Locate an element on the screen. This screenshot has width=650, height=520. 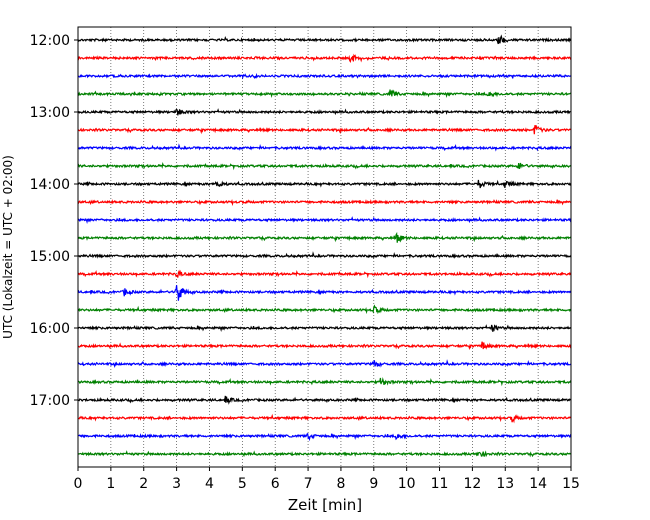
x-tick-label: 2 is located at coordinates (143, 484).